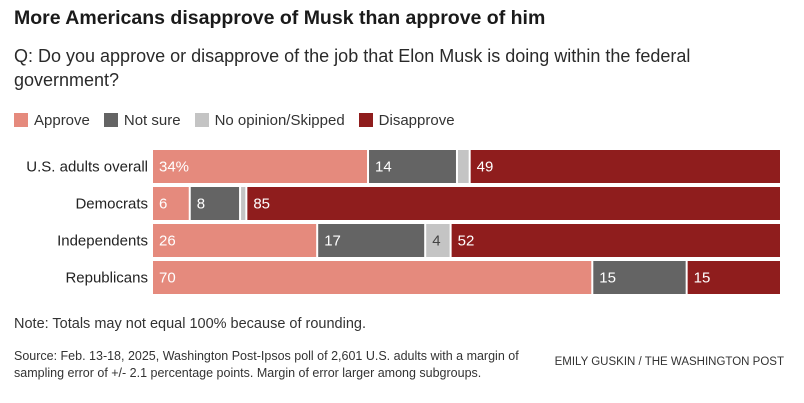 The width and height of the screenshot is (804, 403). I want to click on category-label-u-s-adults-overall: U.S. adults overall, so click(87, 167).